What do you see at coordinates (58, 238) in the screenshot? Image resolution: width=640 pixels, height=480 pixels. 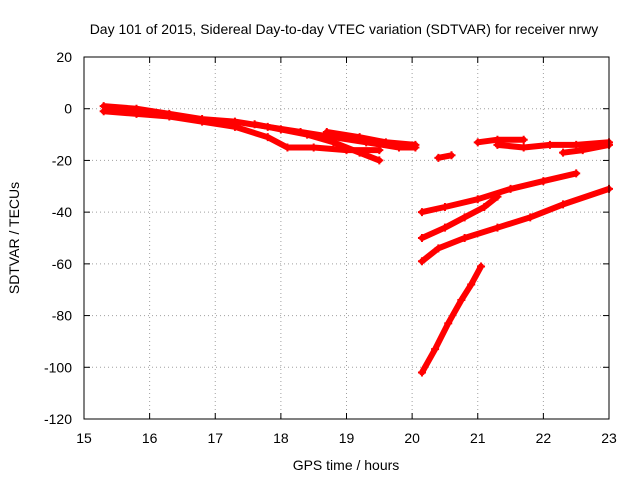 I see `y-tick-labels: 20 0 -20 -40 -60 -80 -100 -120` at bounding box center [58, 238].